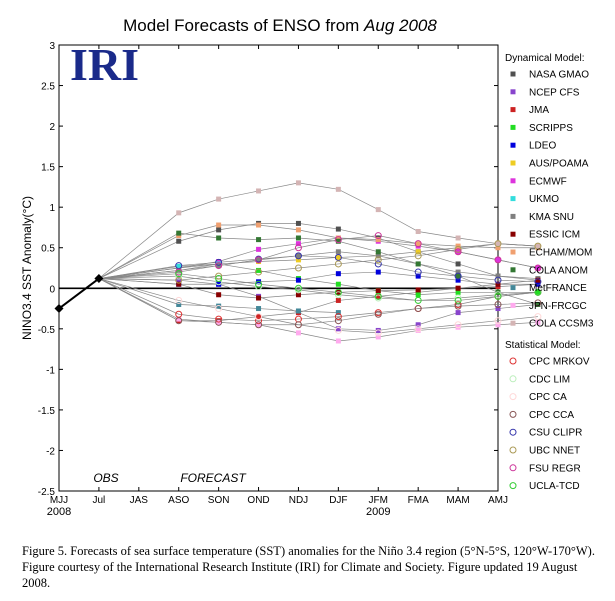  I want to click on chart-title: Model Forecasts of ENSO from Aug 2008, so click(280, 25).